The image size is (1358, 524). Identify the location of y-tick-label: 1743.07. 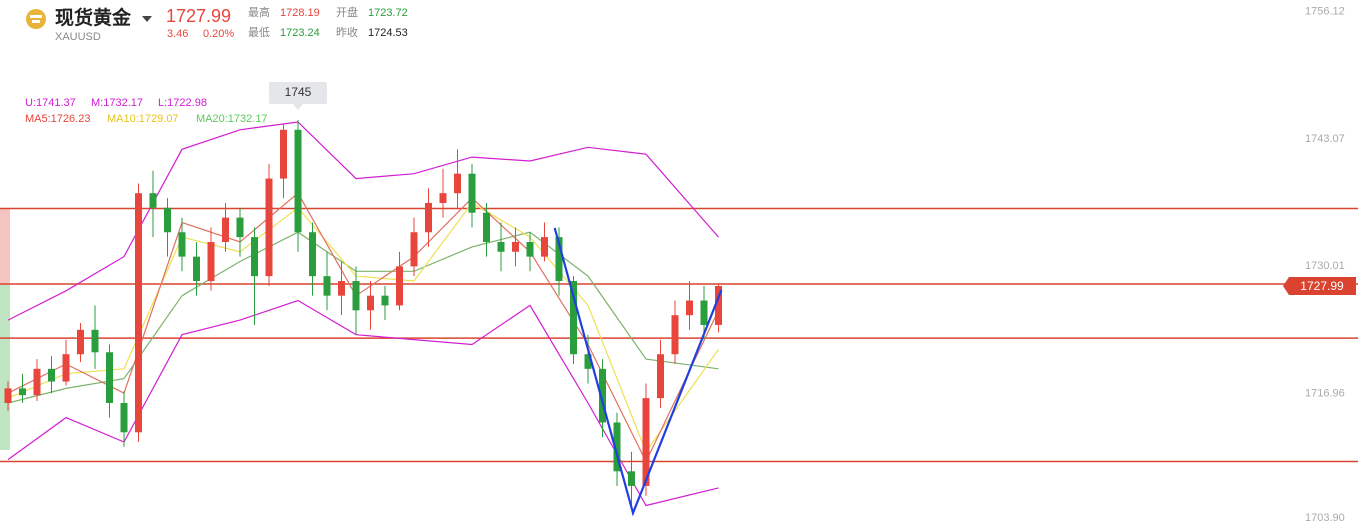
(1325, 139).